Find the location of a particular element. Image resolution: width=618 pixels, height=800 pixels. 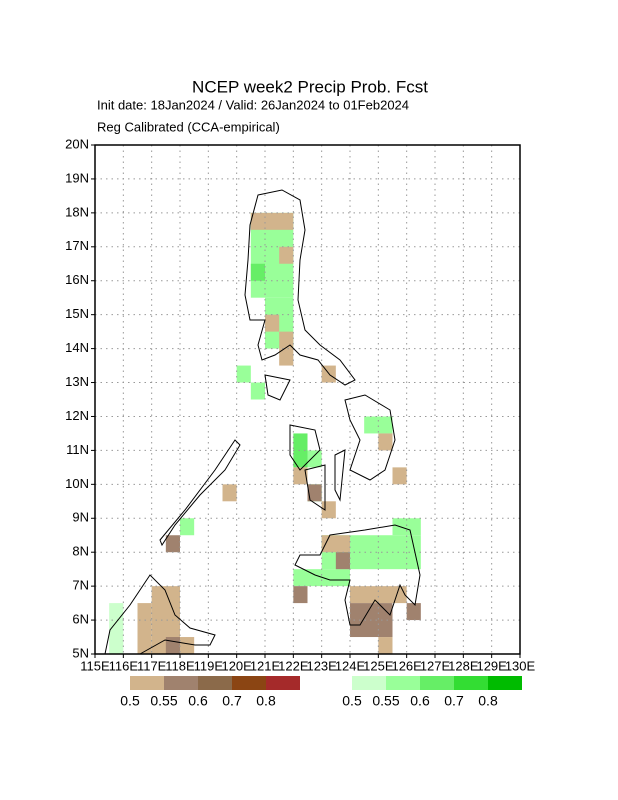

x-tick-label: 118E is located at coordinates (180, 665).